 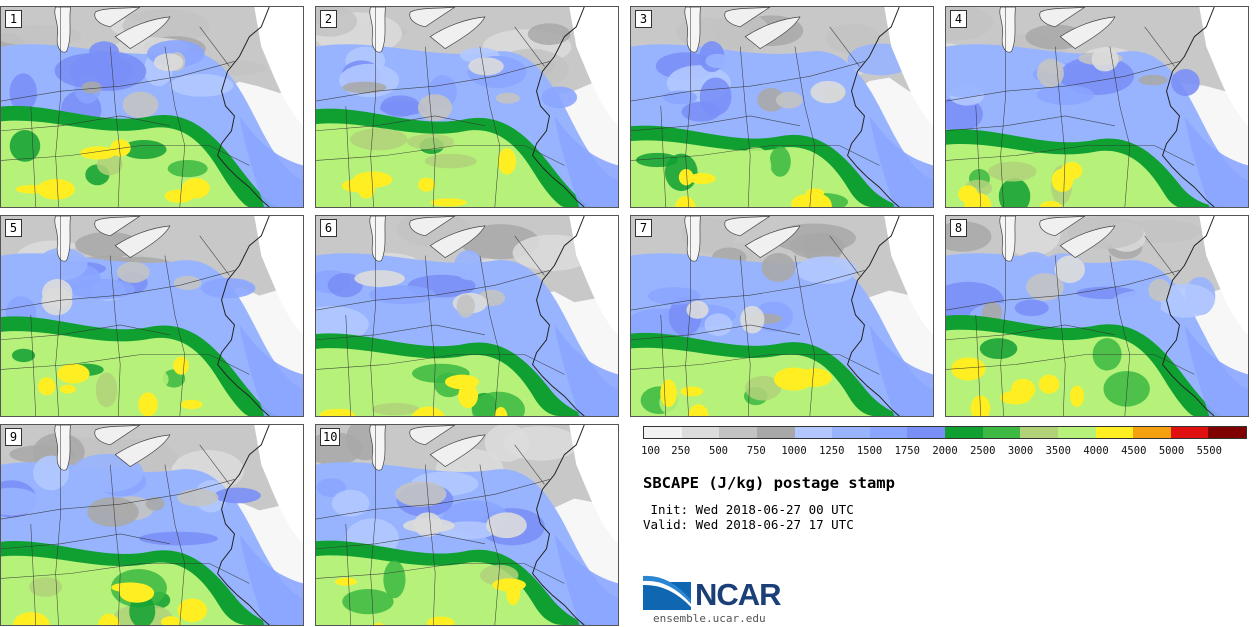 I want to click on colorbar-tick-label: 1500, so click(x=869, y=451).